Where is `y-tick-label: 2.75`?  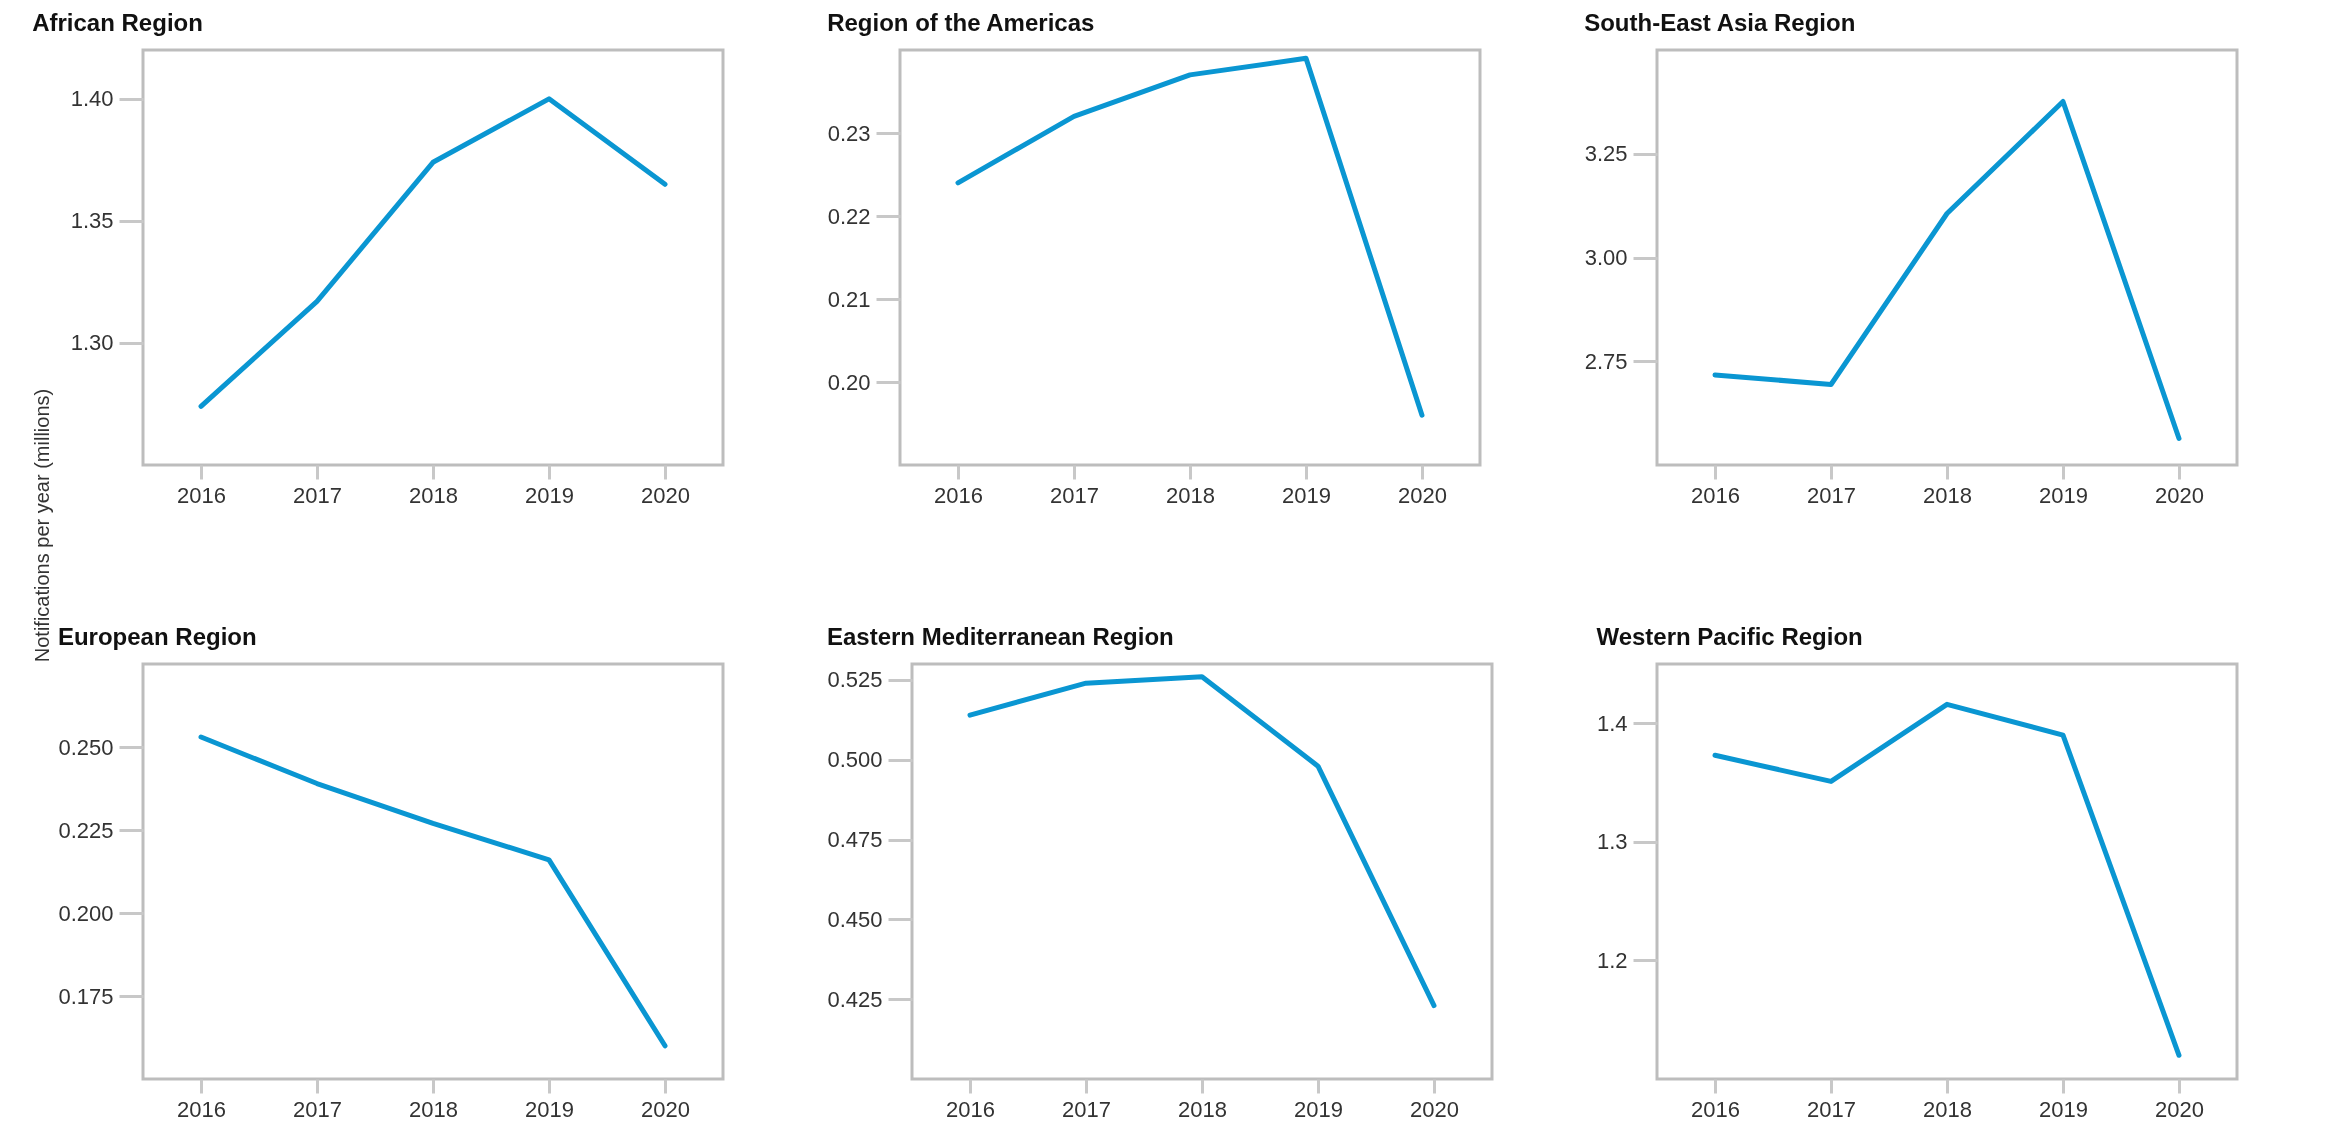 y-tick-label: 2.75 is located at coordinates (1606, 361).